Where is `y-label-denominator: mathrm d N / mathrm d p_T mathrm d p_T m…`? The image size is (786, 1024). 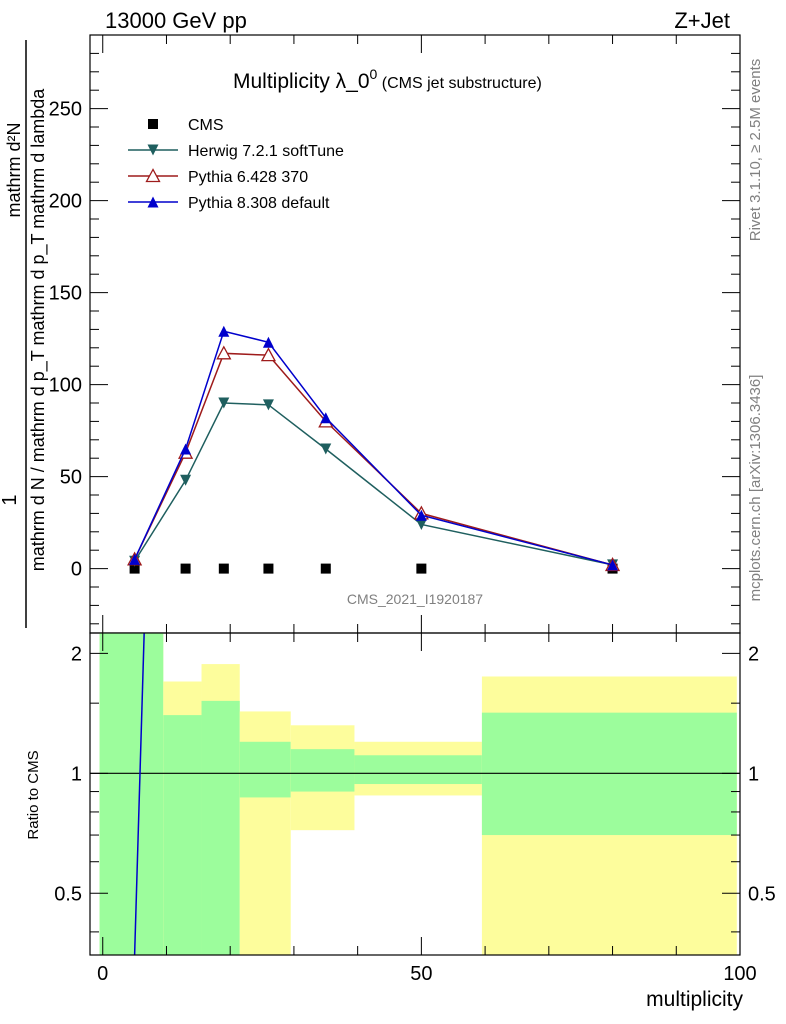 y-label-denominator: mathrm d N / mathrm d p_T mathrm d p_T m… is located at coordinates (38, 329).